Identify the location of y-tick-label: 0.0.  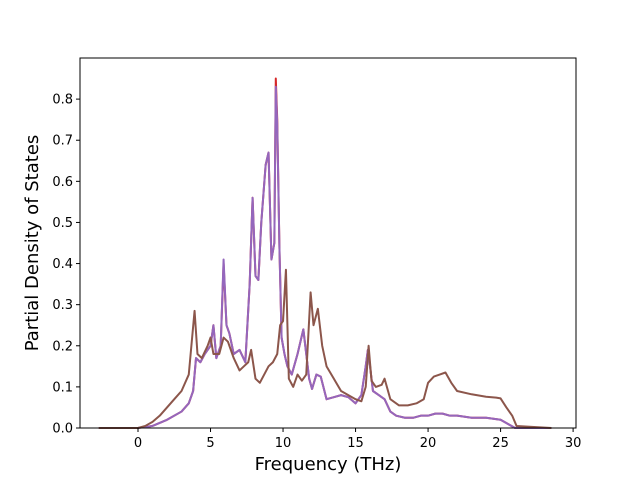
(62, 429).